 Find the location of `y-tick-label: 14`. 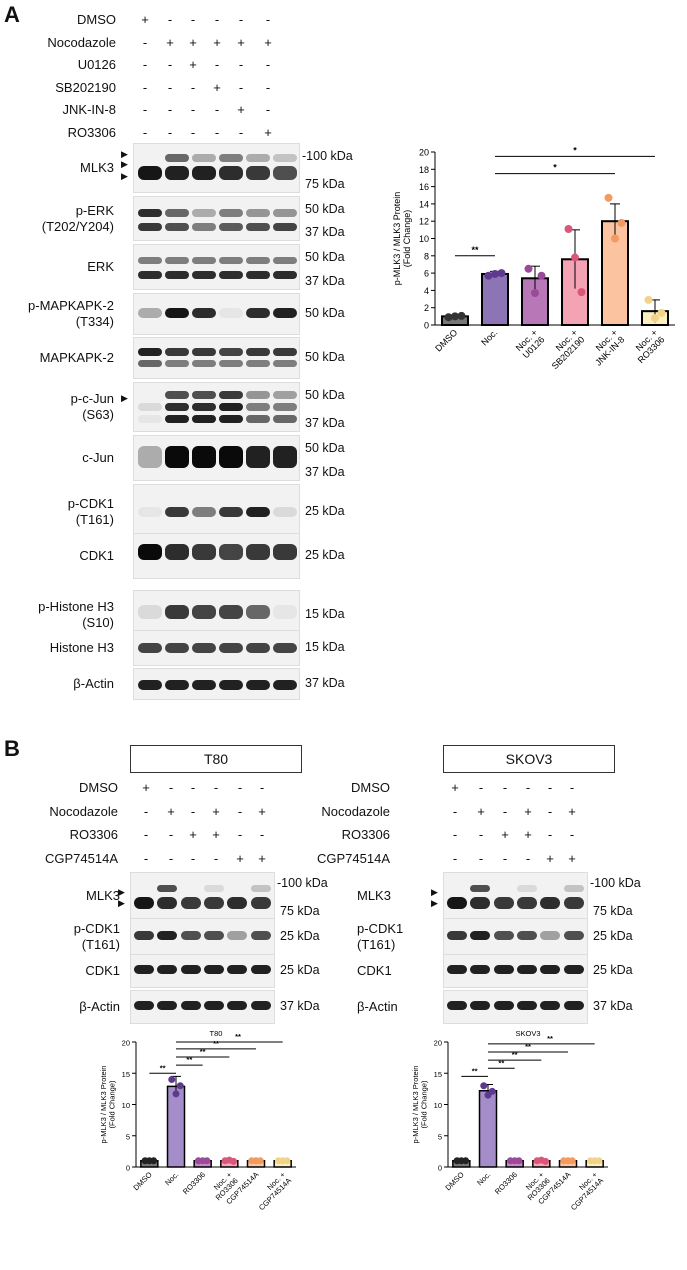

y-tick-label: 14 is located at coordinates (424, 204).